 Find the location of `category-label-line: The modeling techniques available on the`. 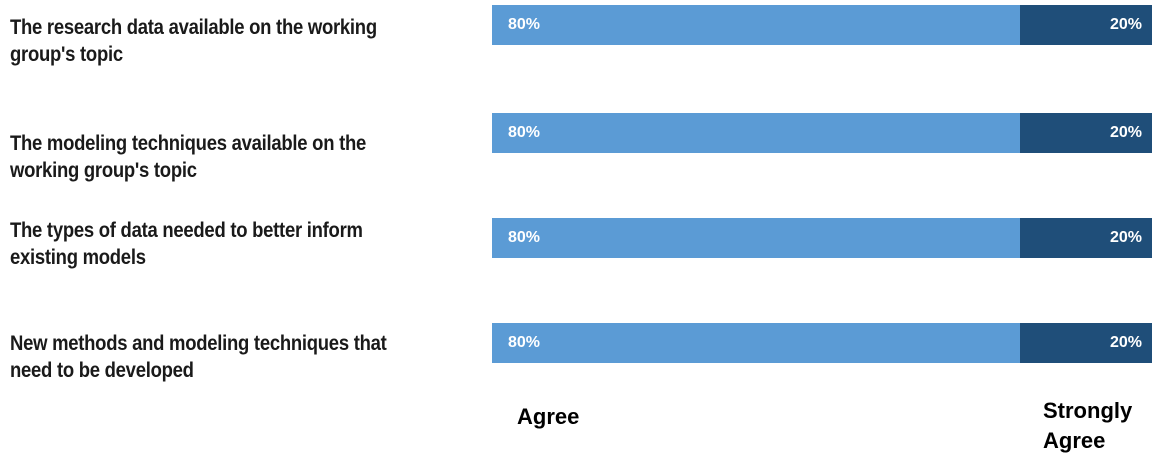

category-label-line: The modeling techniques available on the is located at coordinates (188, 143).